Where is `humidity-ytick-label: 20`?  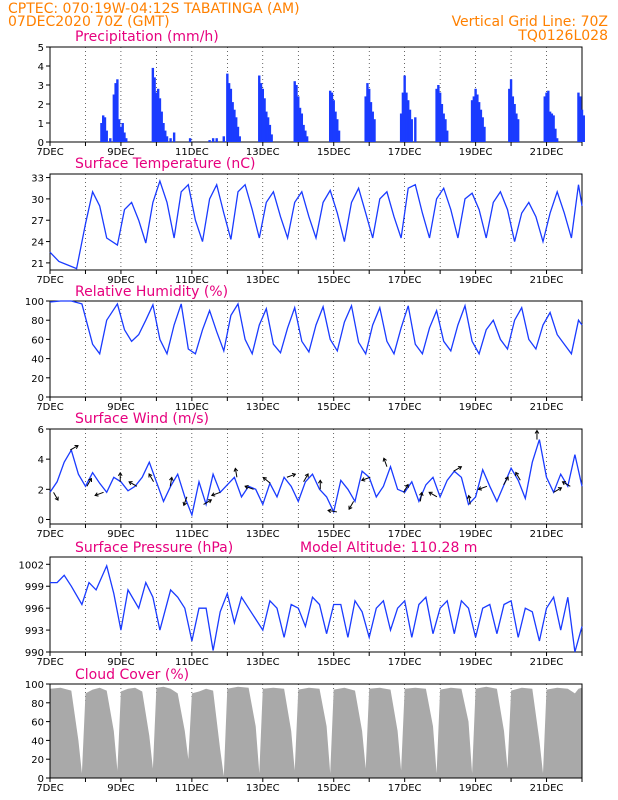 humidity-ytick-label: 20 is located at coordinates (37, 379).